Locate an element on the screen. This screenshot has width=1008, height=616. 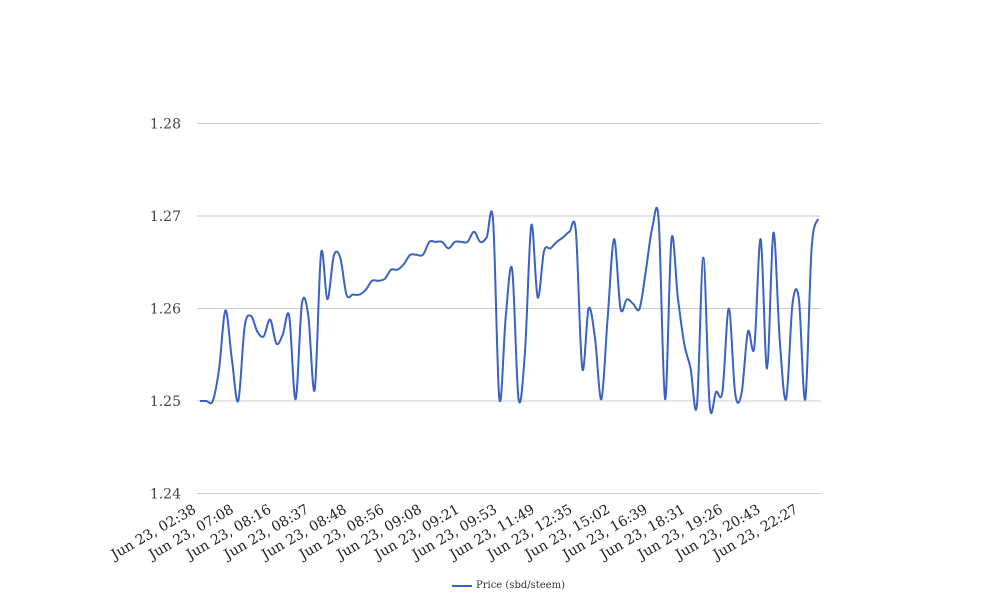
y-tick-label: 1.26 is located at coordinates (165, 310).